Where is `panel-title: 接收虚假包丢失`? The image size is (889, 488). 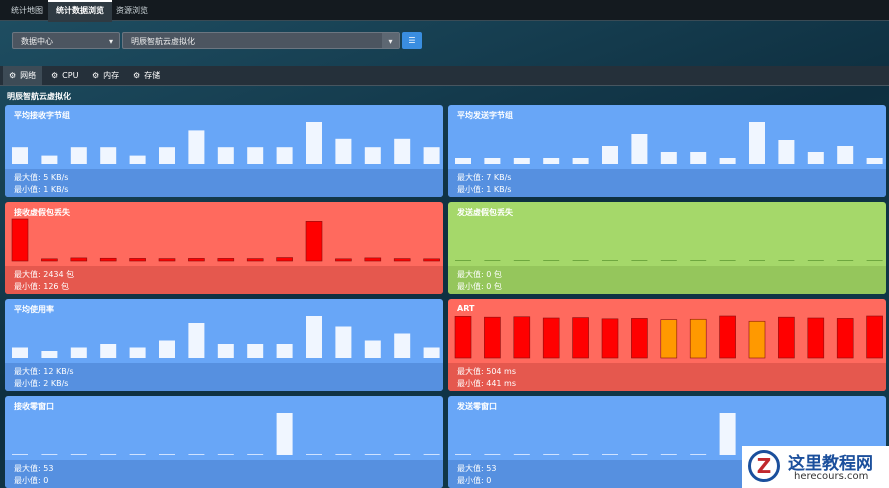 panel-title: 接收虚假包丢失 is located at coordinates (42, 212).